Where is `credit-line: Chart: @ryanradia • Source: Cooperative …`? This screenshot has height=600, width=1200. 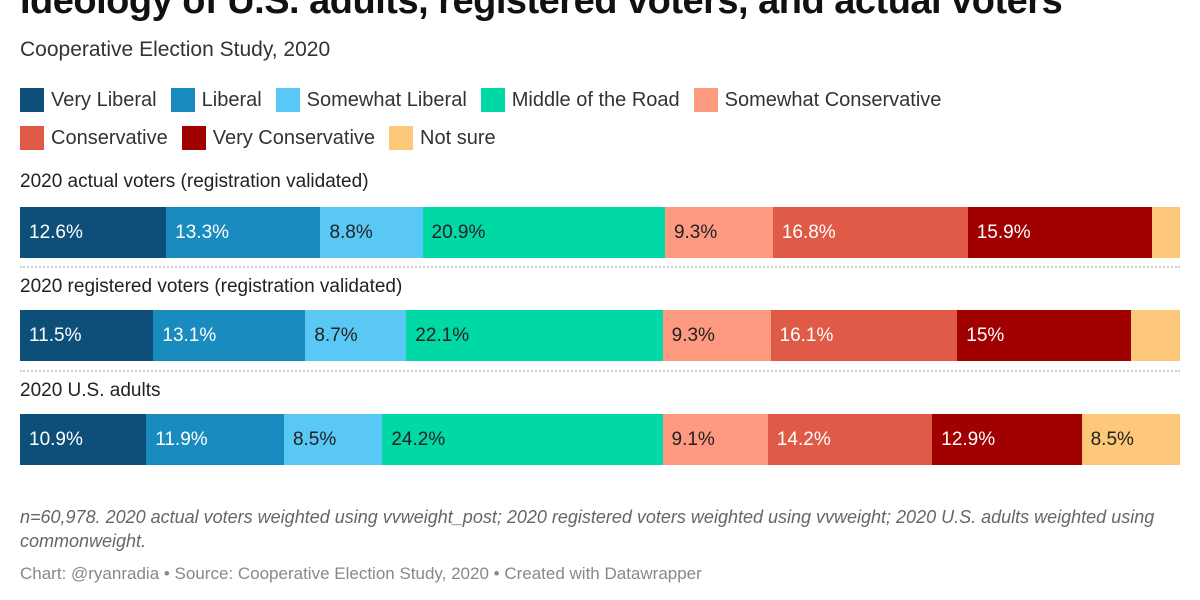 credit-line: Chart: @ryanradia • Source: Cooperative … is located at coordinates (361, 573).